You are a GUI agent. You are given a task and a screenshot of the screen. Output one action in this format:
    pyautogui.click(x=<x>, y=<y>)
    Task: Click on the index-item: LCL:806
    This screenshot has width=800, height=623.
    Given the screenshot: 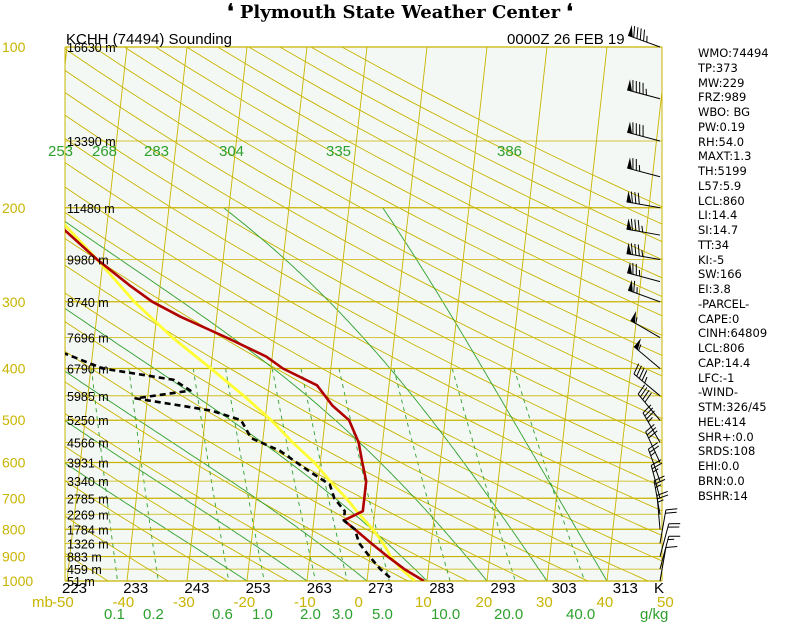 What is the action you would take?
    pyautogui.click(x=721, y=348)
    